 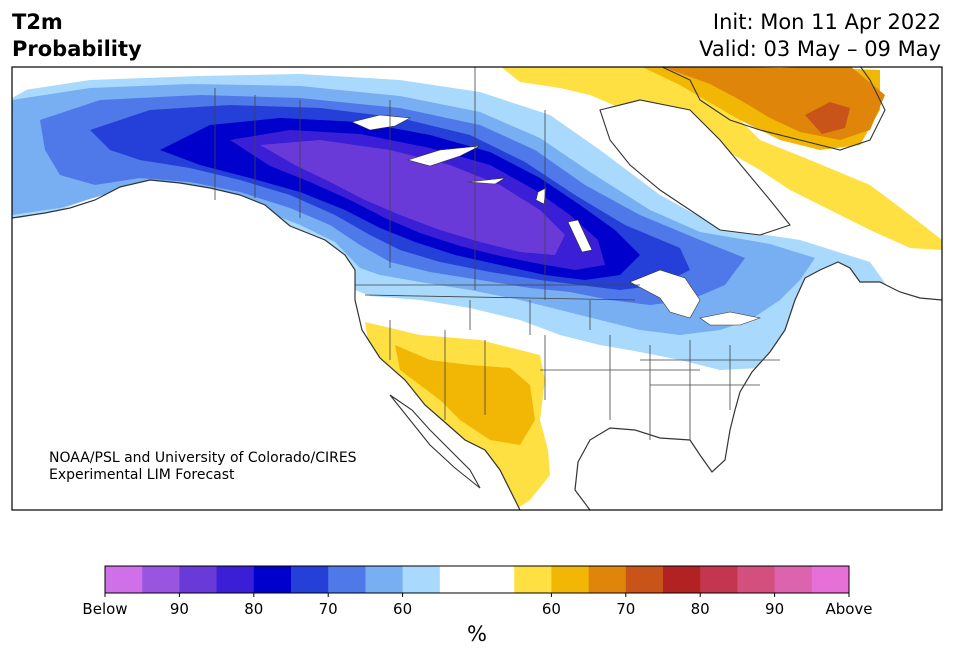 What do you see at coordinates (477, 634) in the screenshot?
I see `colorbar-unit: %` at bounding box center [477, 634].